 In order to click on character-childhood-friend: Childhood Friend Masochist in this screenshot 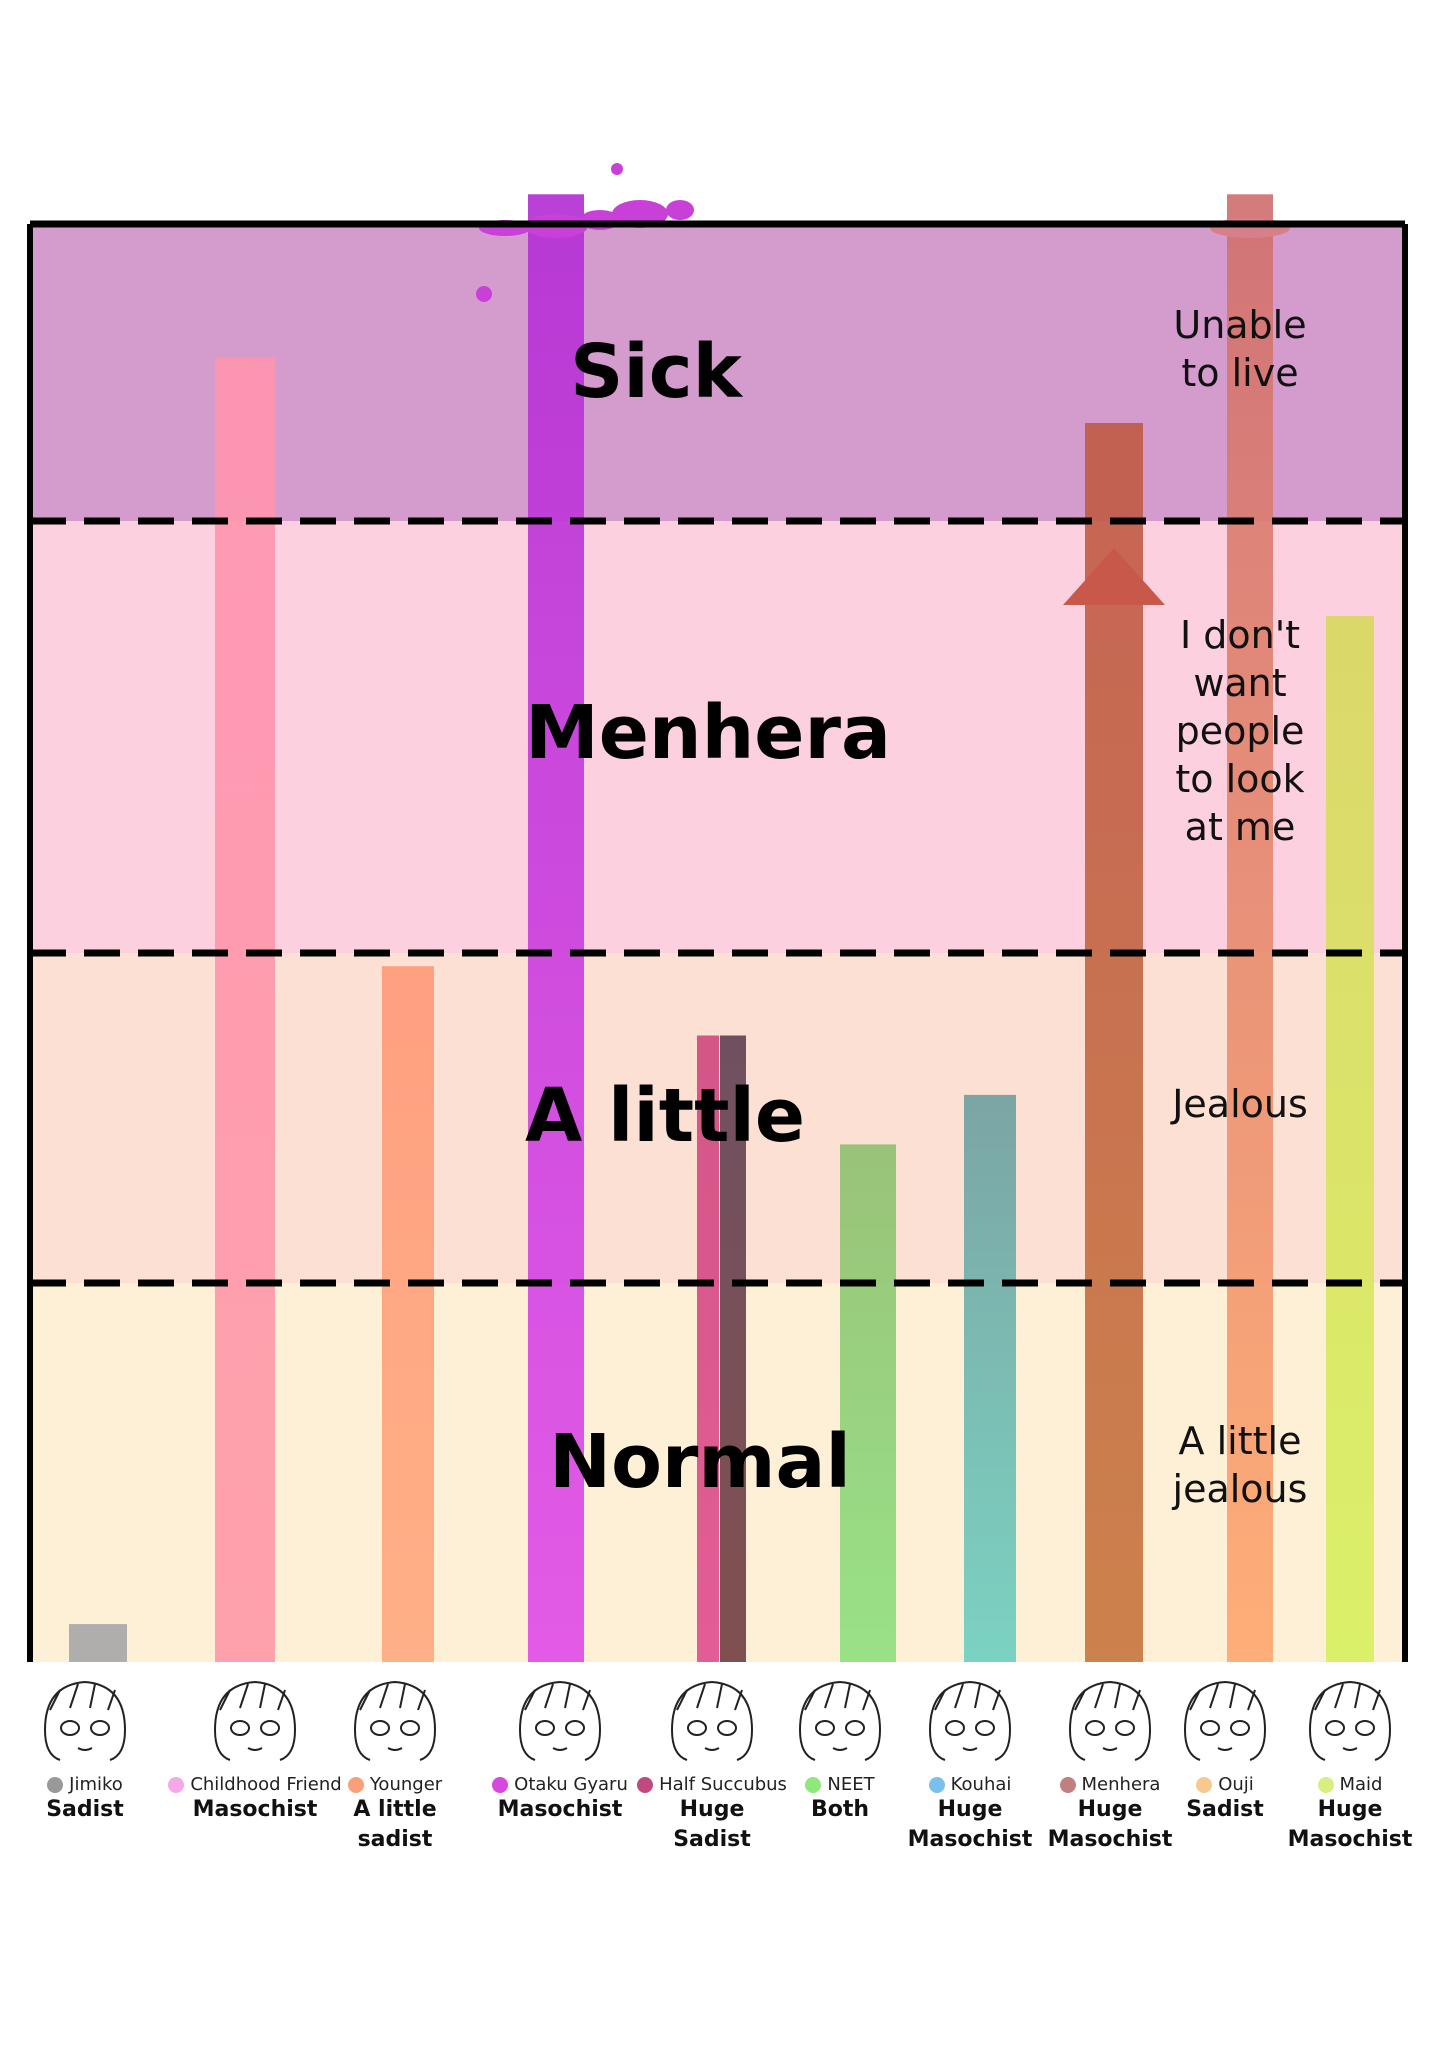, I will do `click(255, 1747)`.